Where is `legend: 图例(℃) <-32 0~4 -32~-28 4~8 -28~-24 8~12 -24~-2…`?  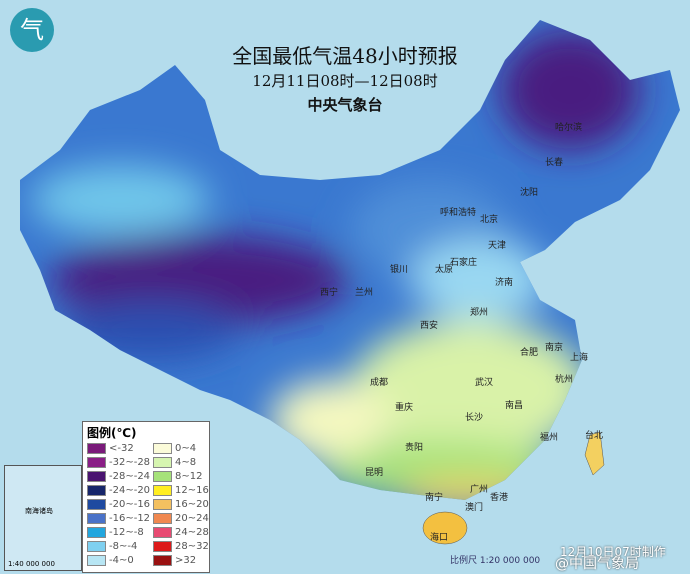 legend: 图例(℃) <-32 0~4 -32~-28 4~8 -28~-24 8~12 -24~-2… is located at coordinates (146, 497).